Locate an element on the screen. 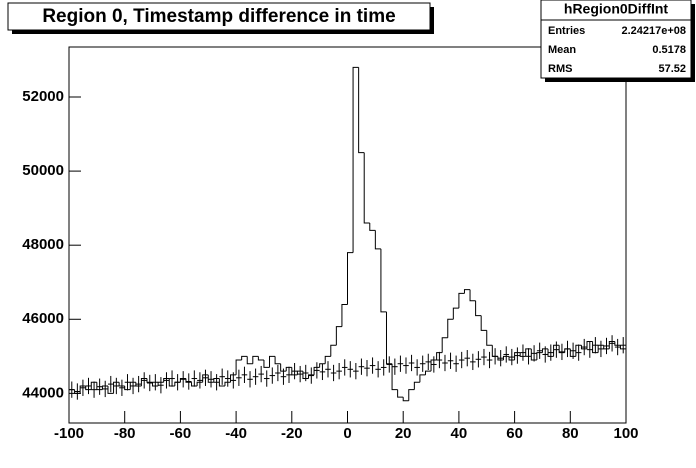  chart-title: Region 0, Timestamp difference in time is located at coordinates (218, 16).